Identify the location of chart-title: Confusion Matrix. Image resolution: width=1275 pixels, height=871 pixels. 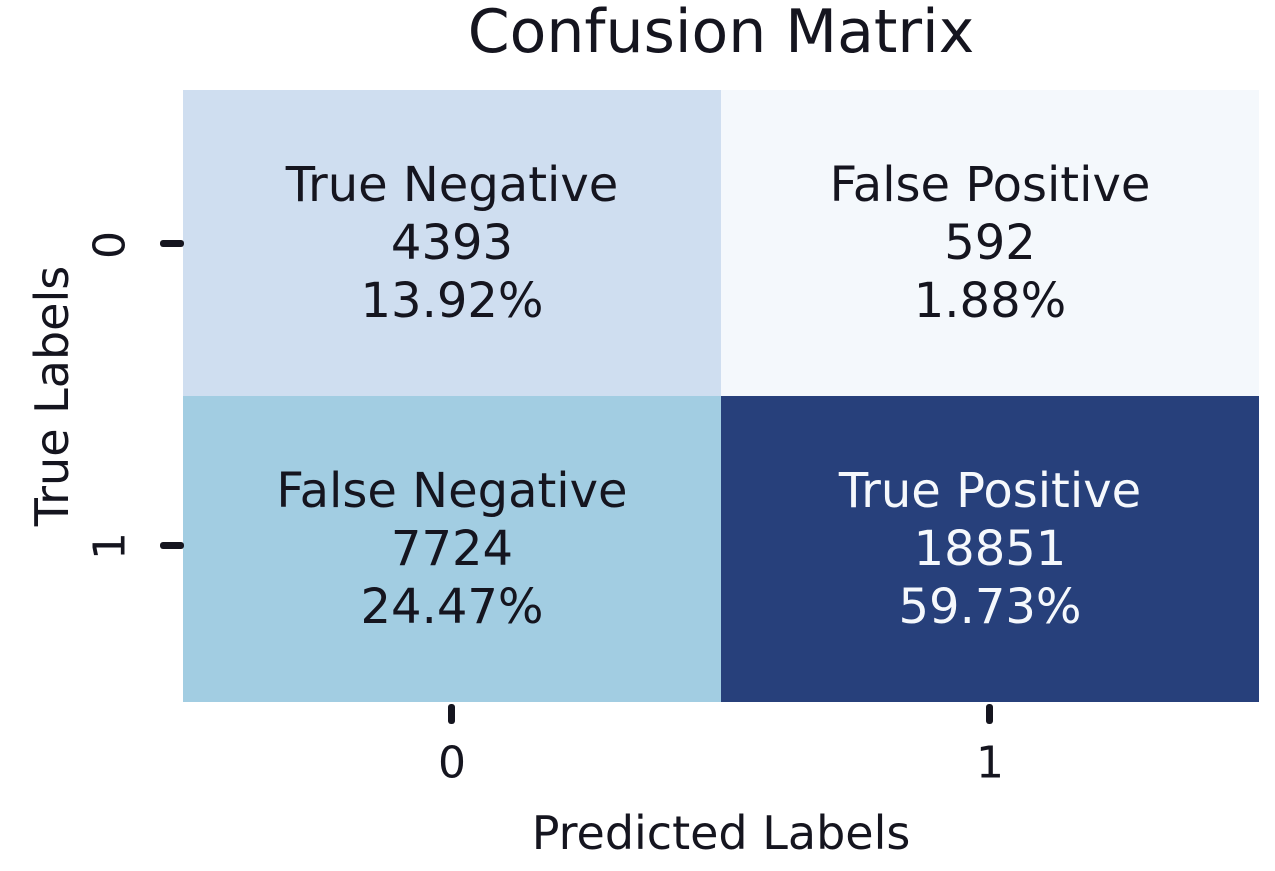
(721, 33).